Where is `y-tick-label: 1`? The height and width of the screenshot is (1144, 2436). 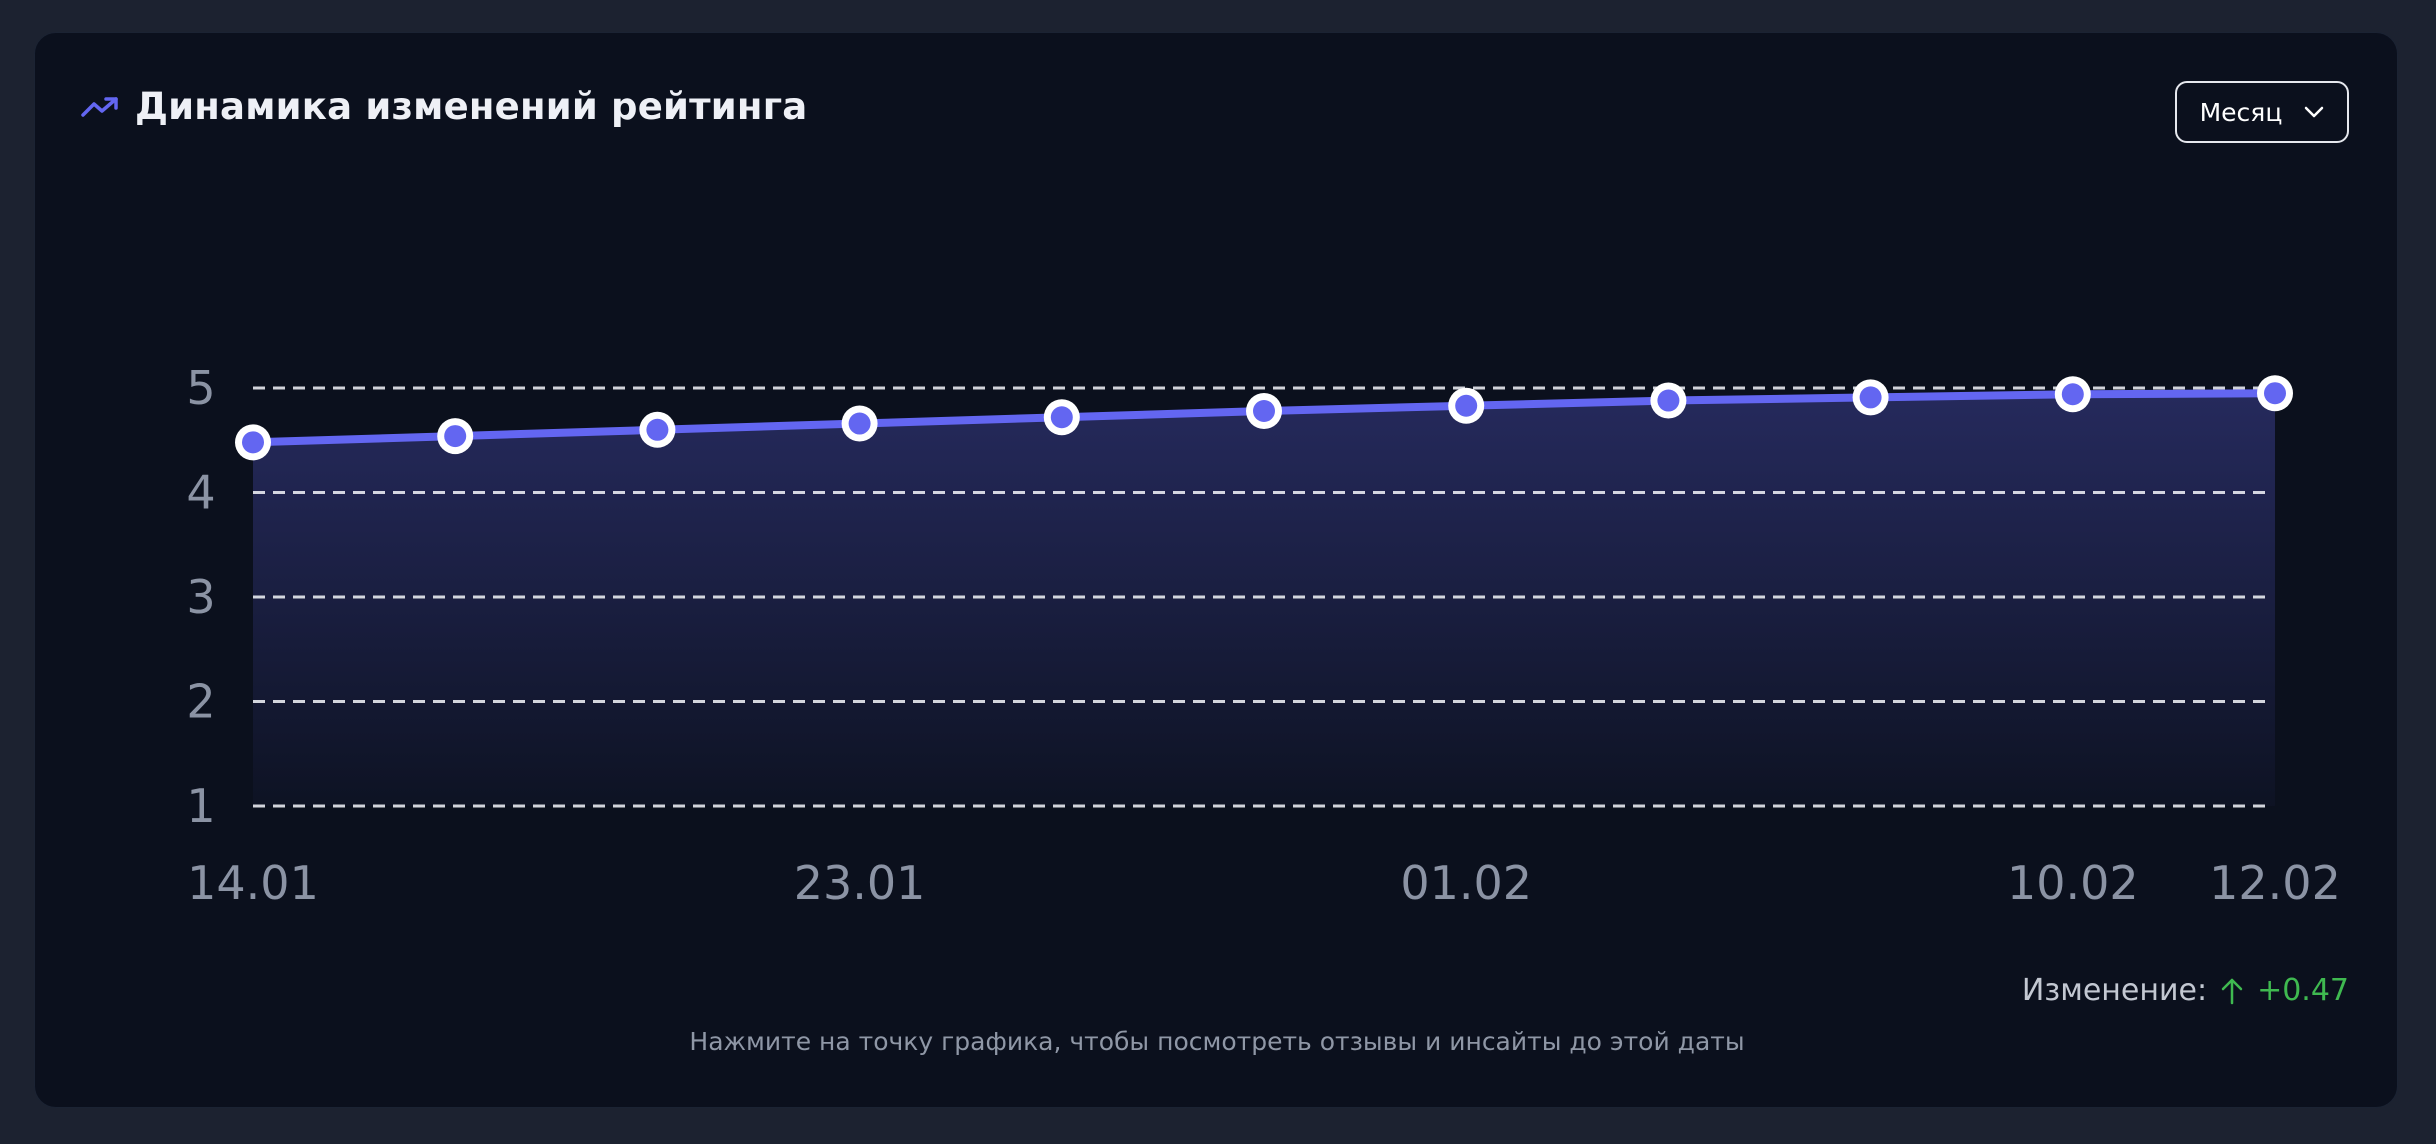 y-tick-label: 1 is located at coordinates (200, 806).